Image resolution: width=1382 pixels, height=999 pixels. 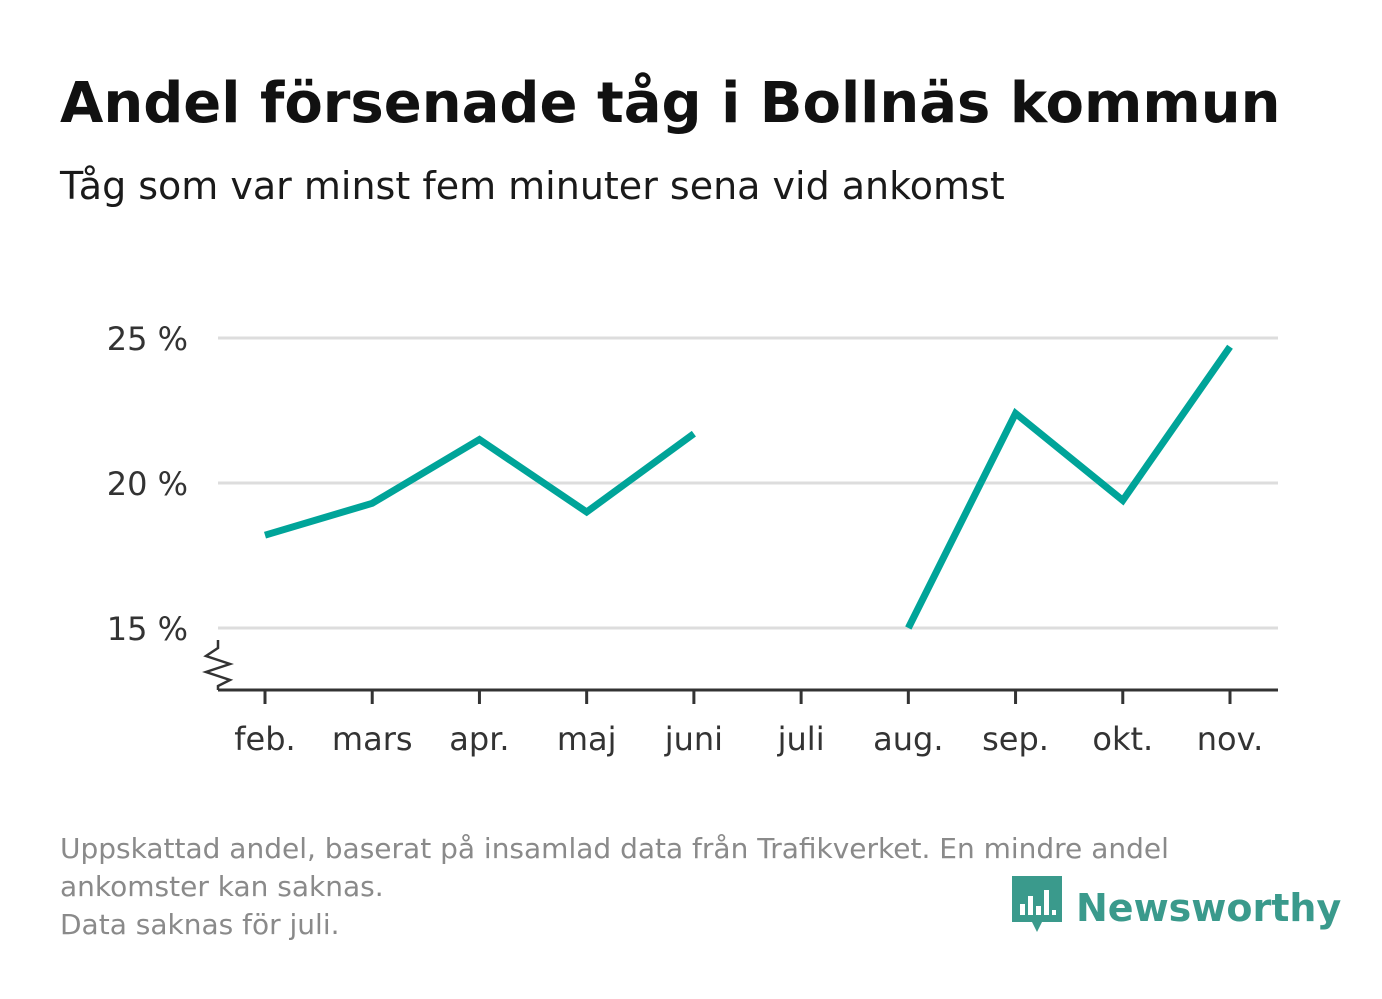 What do you see at coordinates (479, 739) in the screenshot?
I see `x-tick-label: apr.` at bounding box center [479, 739].